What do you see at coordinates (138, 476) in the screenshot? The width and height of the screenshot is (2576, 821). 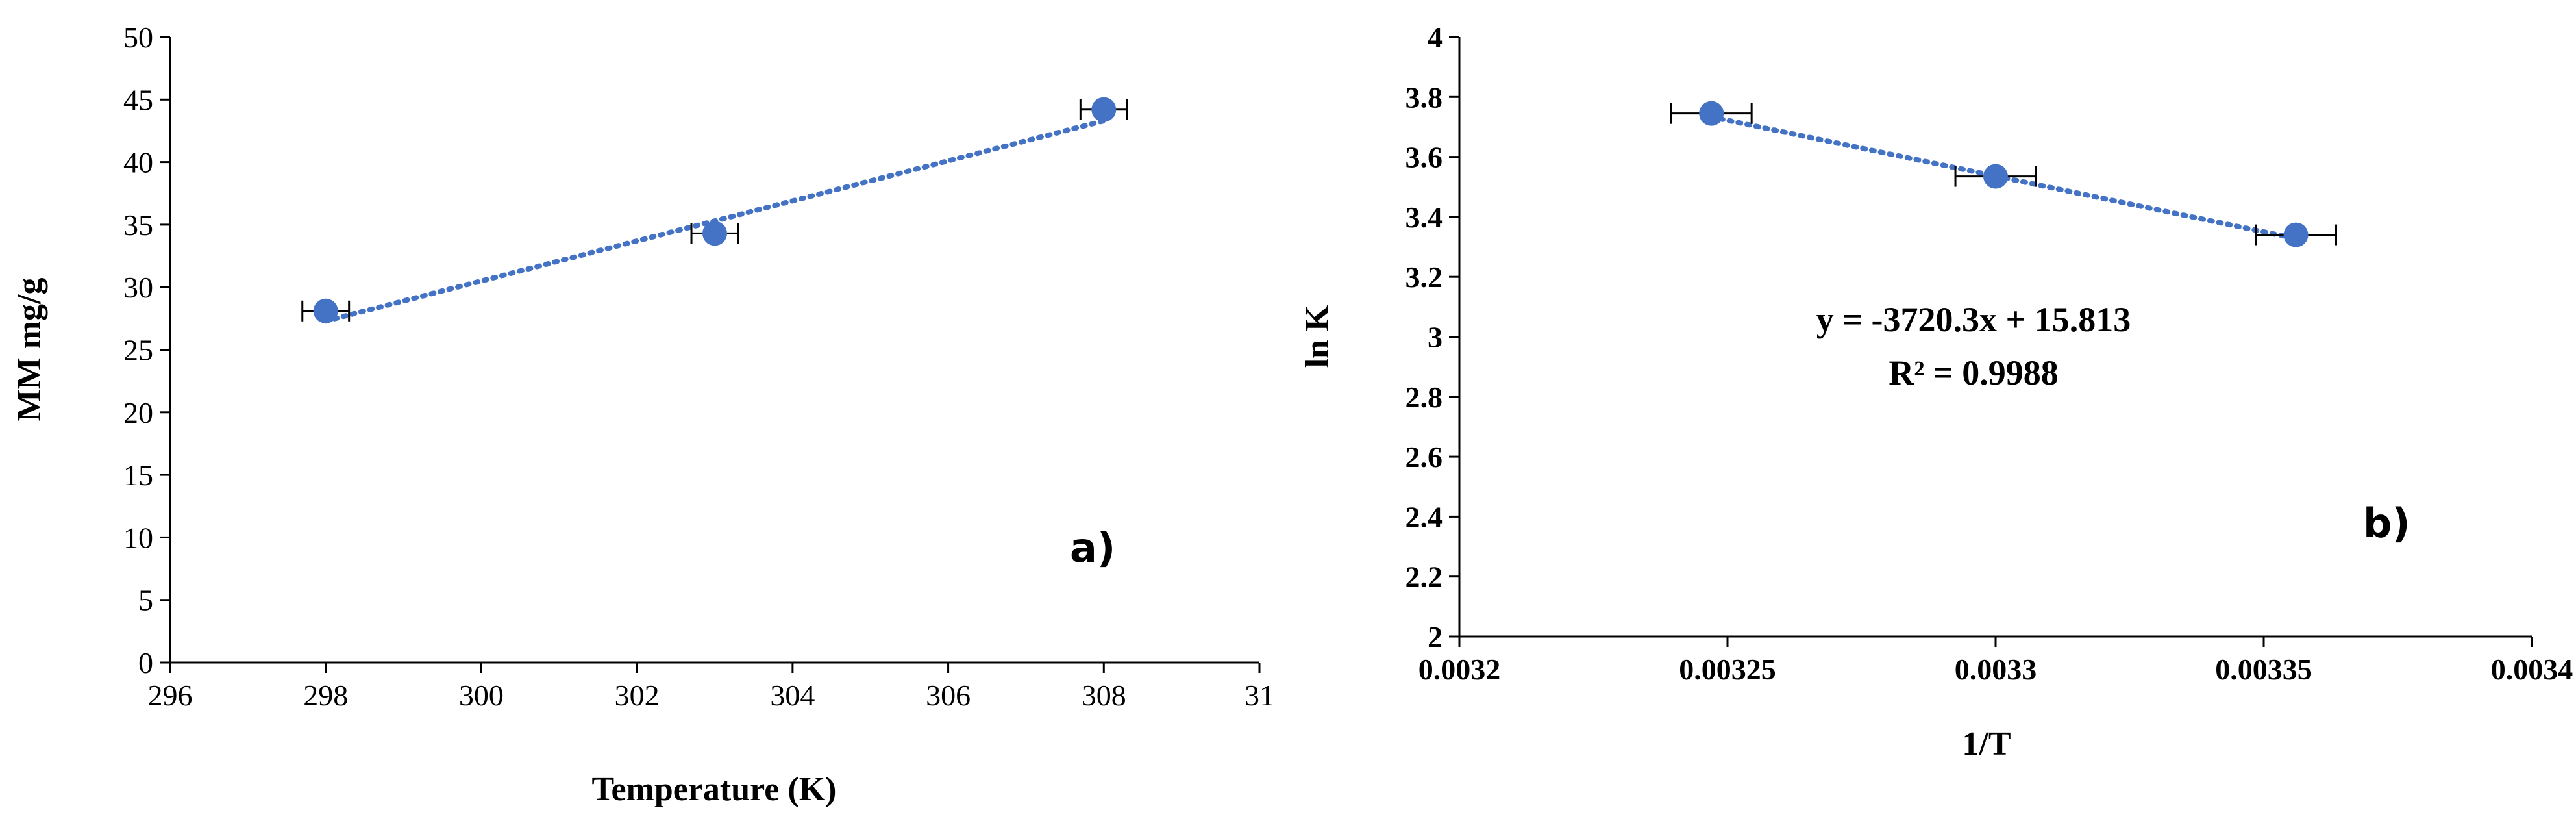 I see `y-tick-label: 15` at bounding box center [138, 476].